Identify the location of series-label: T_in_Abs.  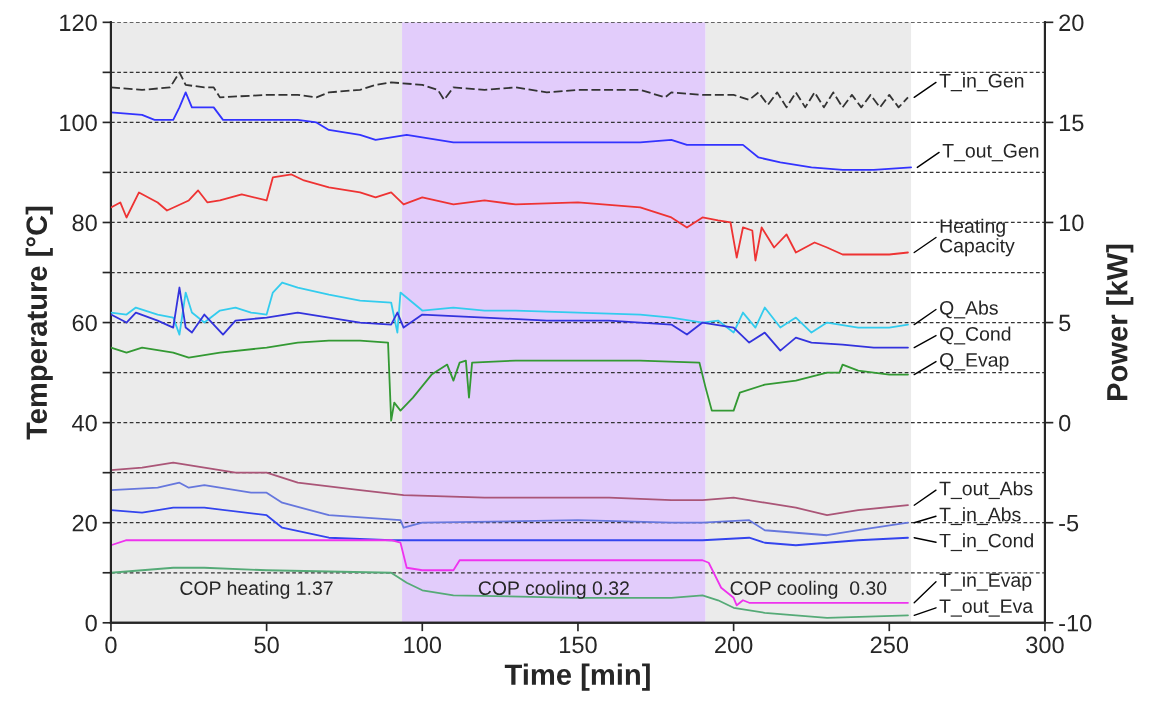
(980, 516).